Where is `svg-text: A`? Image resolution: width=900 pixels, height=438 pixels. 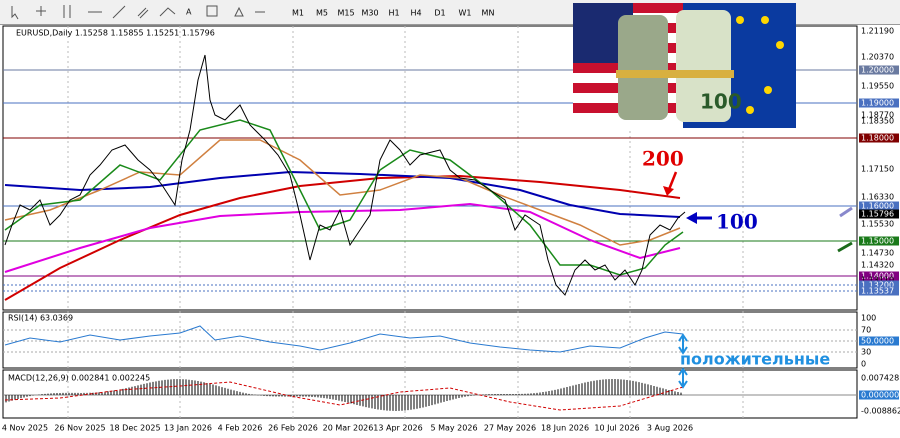 svg-text: A is located at coordinates (189, 12).